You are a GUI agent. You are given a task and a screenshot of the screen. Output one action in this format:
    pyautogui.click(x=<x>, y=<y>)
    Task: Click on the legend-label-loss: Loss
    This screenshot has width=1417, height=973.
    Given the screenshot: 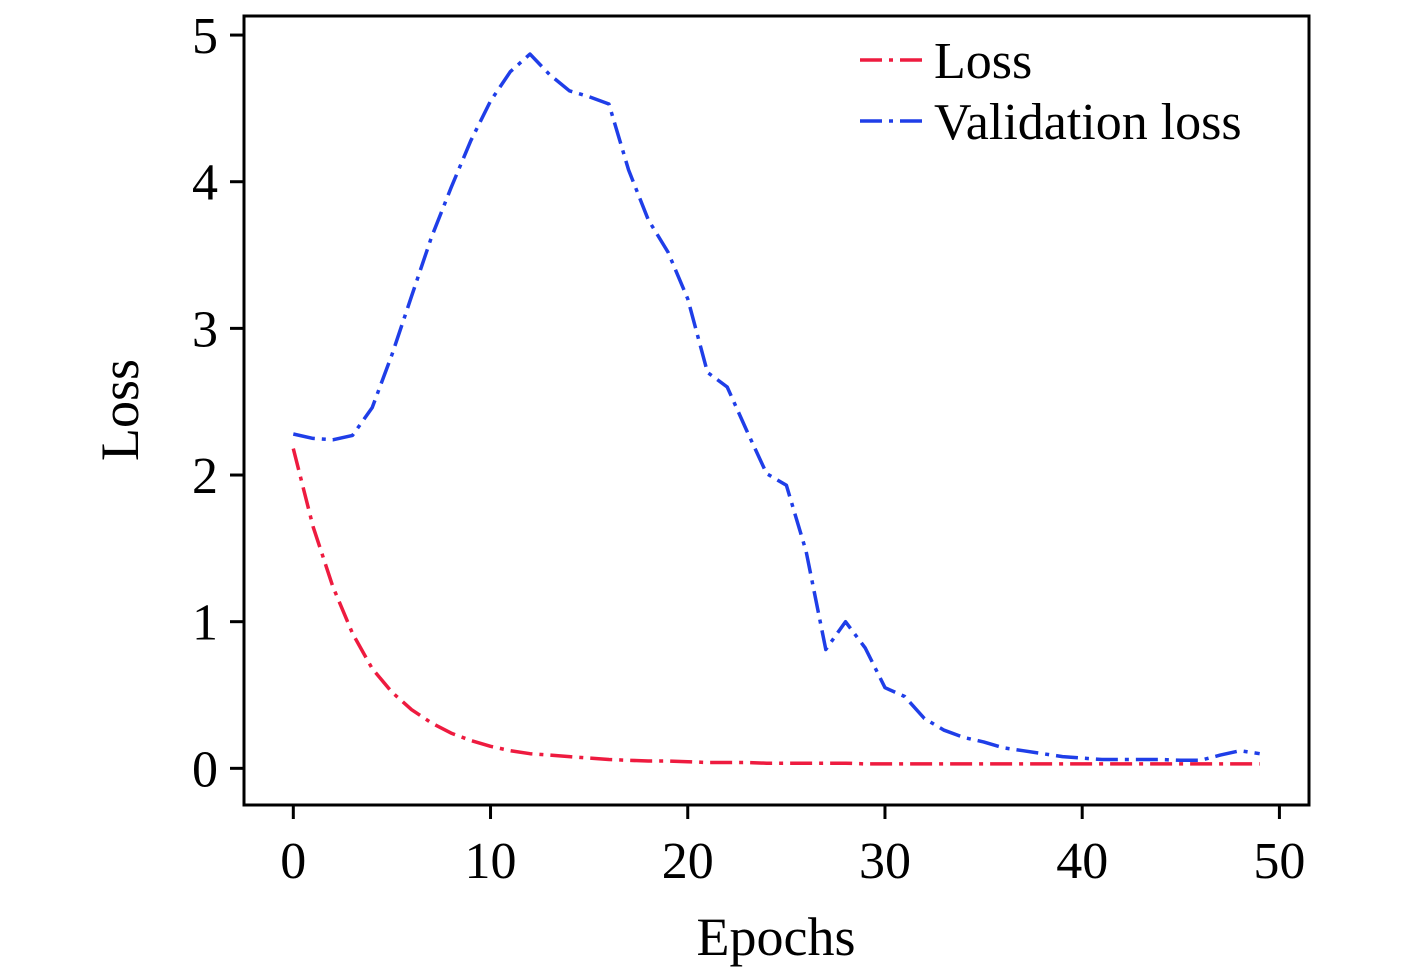 What is the action you would take?
    pyautogui.click(x=983, y=61)
    